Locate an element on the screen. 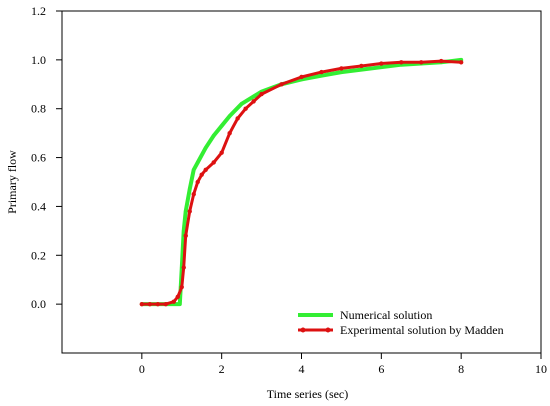  x-tick-label: 0 is located at coordinates (142, 369).